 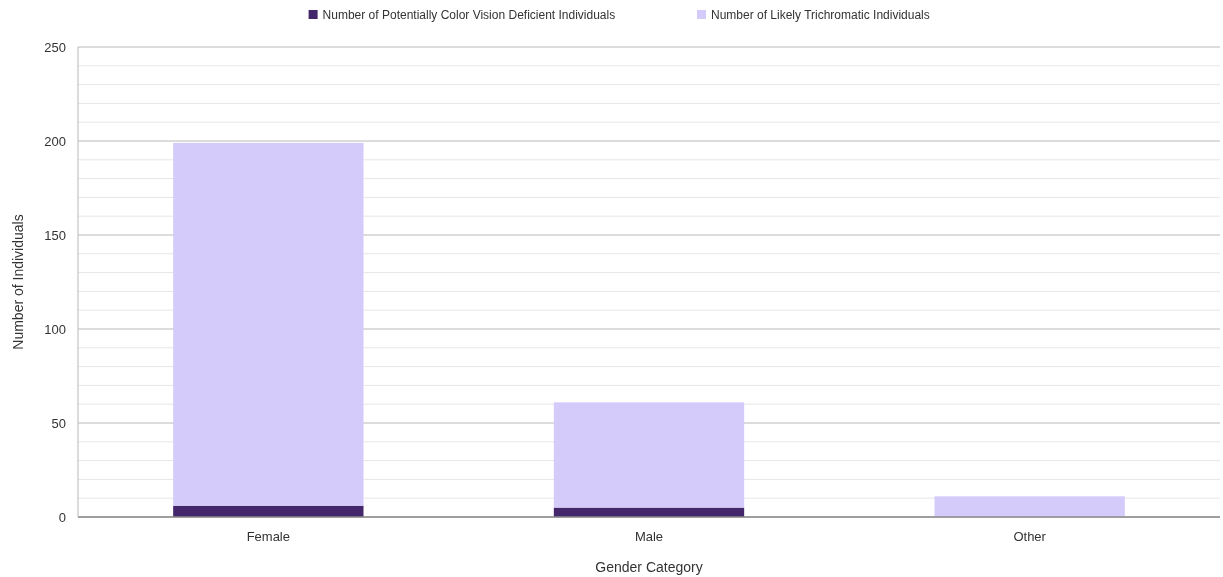 What do you see at coordinates (649, 567) in the screenshot?
I see `x-axis-title: Gender Category` at bounding box center [649, 567].